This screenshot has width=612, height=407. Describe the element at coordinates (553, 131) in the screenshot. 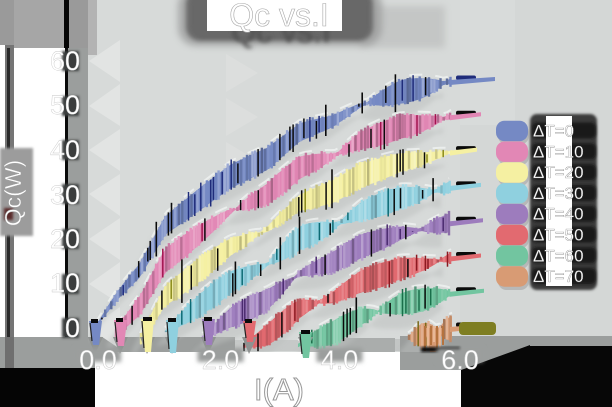

I see `svg-text: ΔT=0` at that location.